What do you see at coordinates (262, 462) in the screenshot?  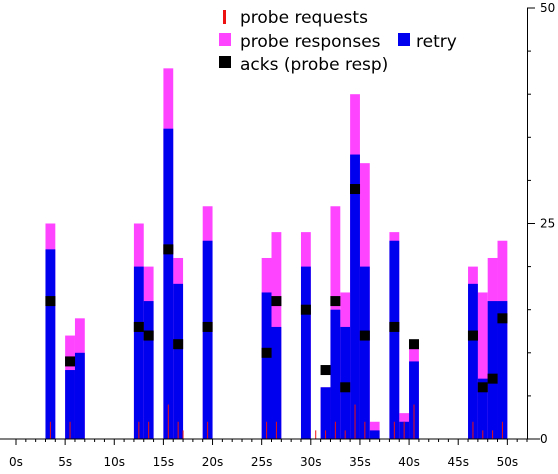 I see `x-tick-label: 25s` at bounding box center [262, 462].